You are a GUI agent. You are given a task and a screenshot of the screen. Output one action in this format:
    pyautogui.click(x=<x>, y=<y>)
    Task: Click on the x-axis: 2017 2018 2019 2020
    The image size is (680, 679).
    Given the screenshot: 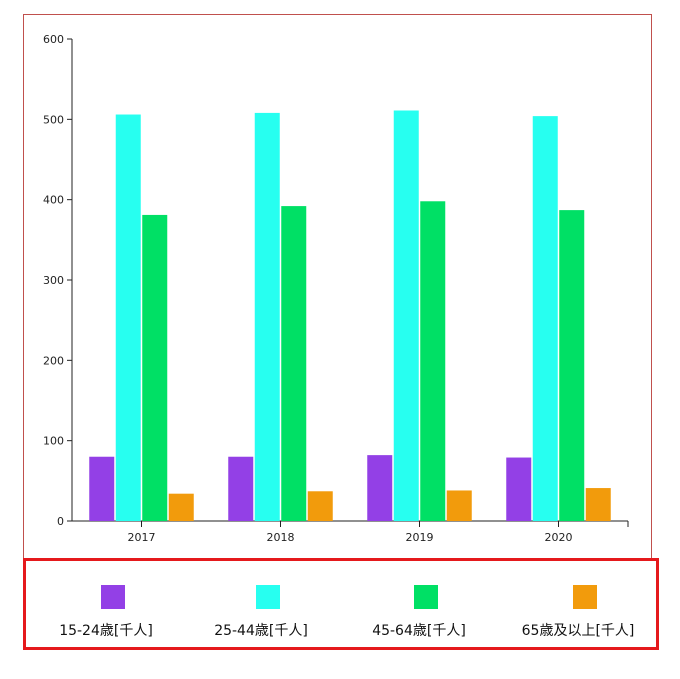 What is the action you would take?
    pyautogui.click(x=350, y=532)
    